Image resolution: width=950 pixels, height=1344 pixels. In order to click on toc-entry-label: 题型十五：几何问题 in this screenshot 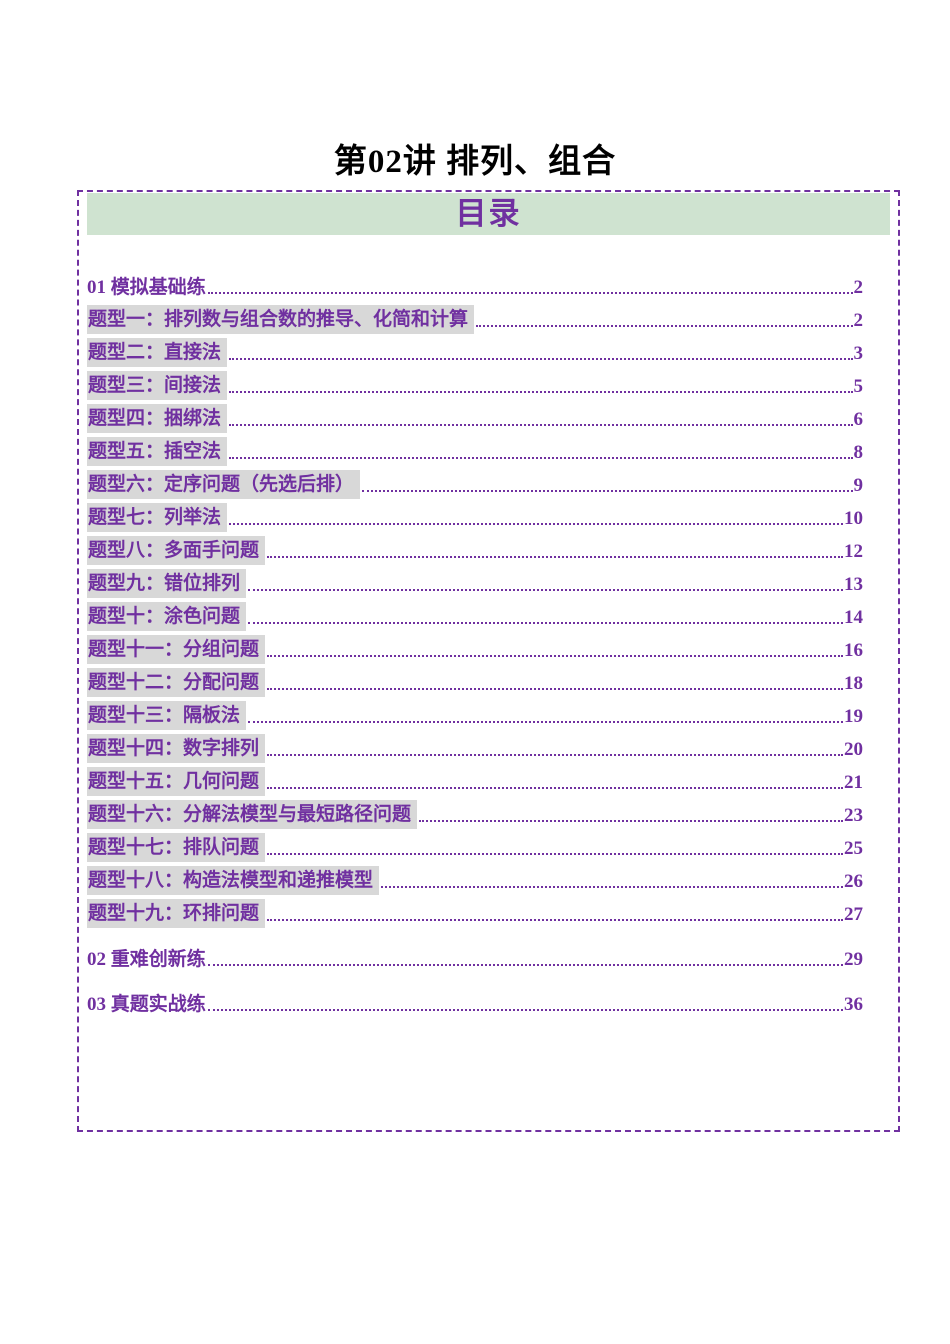, I will do `click(176, 781)`.